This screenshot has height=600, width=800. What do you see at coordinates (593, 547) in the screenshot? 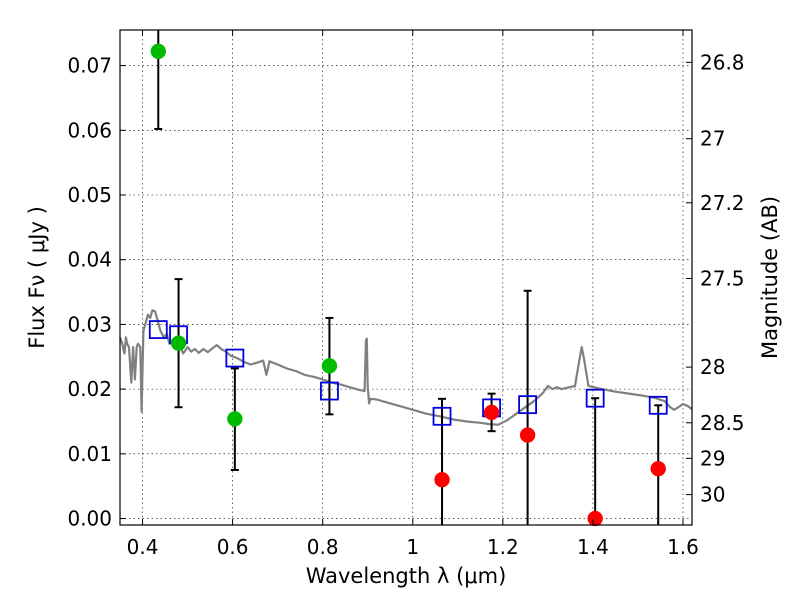
I see `x-tick-label: 1.4` at bounding box center [593, 547].